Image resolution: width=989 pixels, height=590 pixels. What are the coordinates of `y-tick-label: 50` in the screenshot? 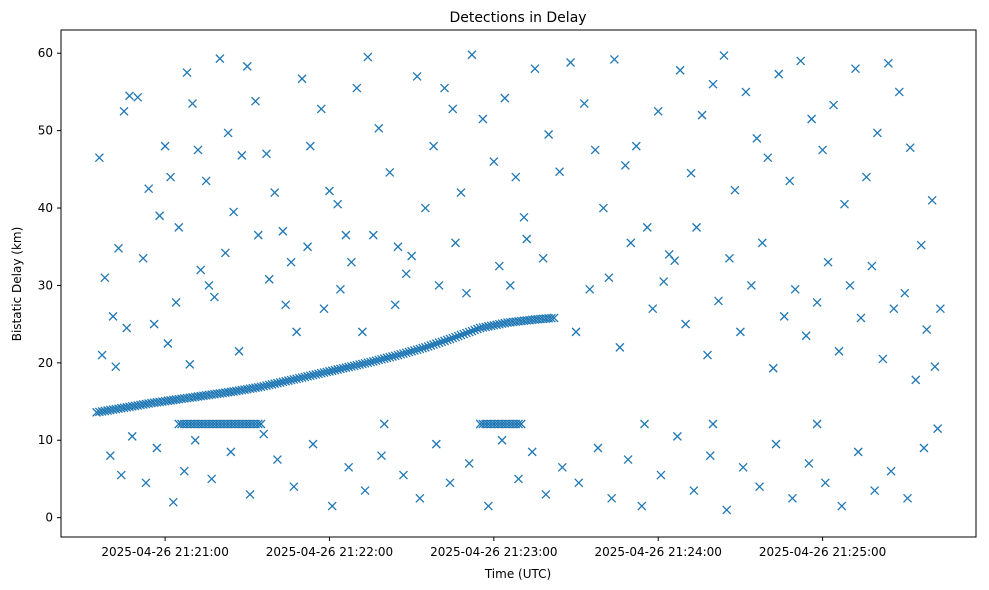 It's located at (45, 131).